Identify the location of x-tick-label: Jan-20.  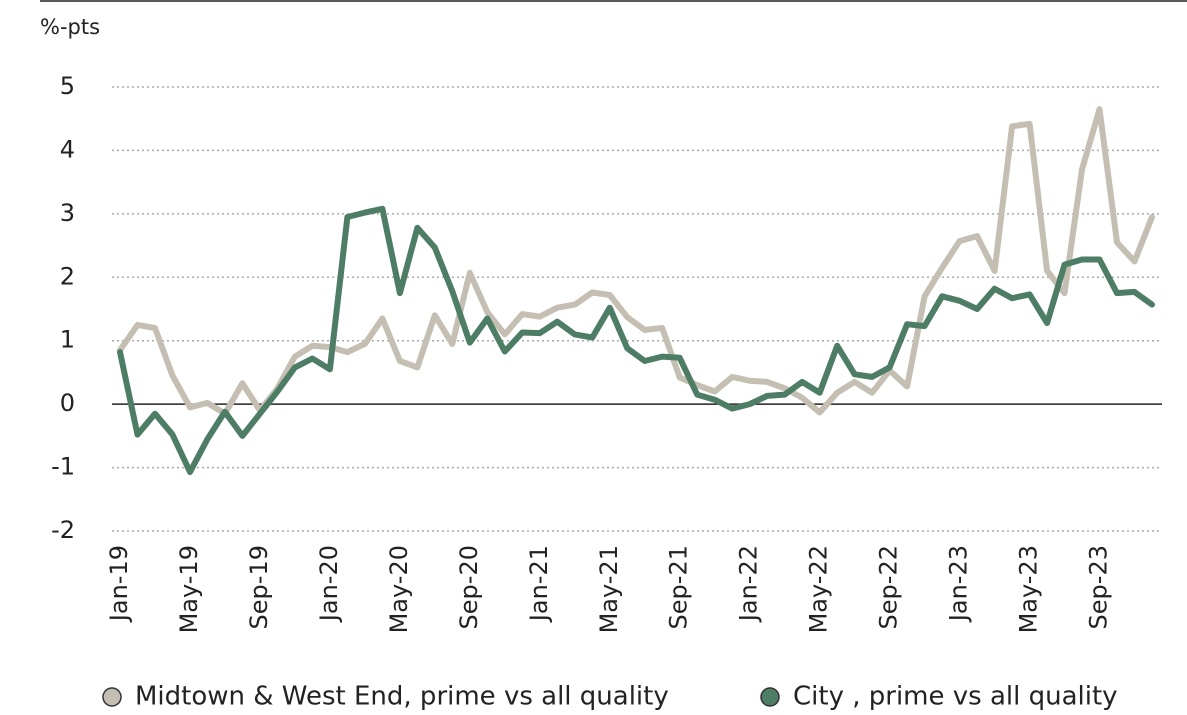
(329, 584).